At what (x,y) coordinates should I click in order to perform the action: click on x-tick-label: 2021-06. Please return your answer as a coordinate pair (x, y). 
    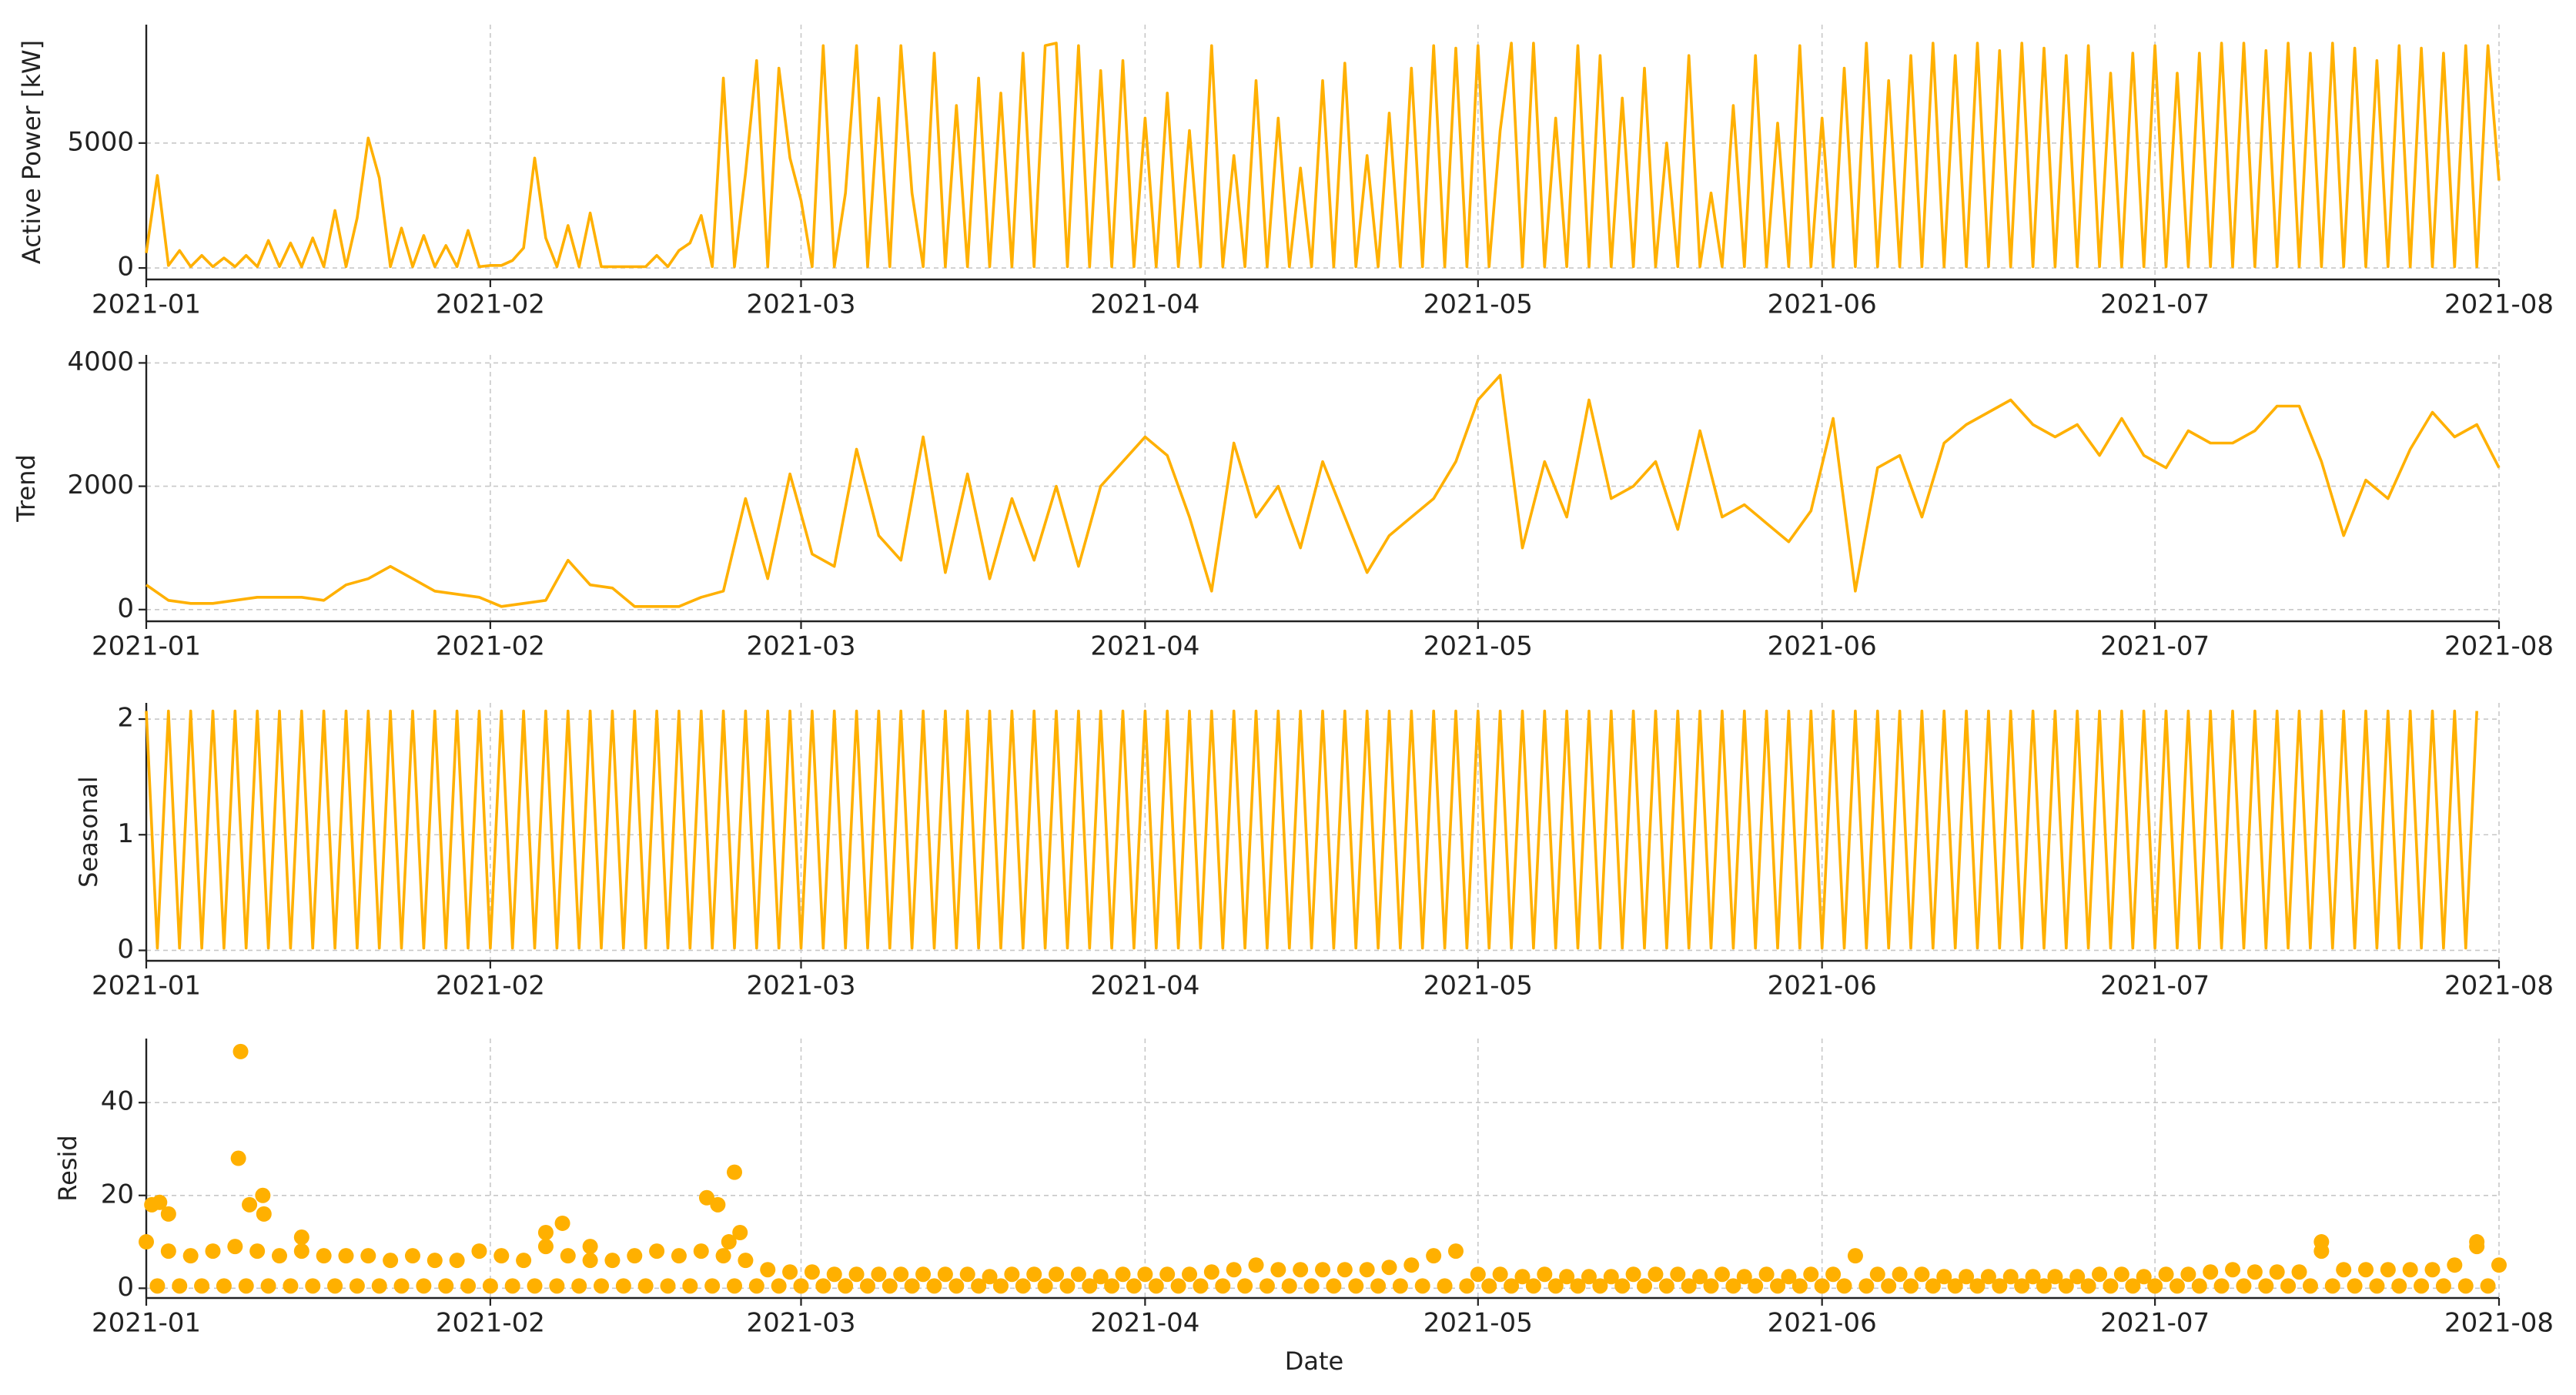
    Looking at the image, I should click on (1822, 986).